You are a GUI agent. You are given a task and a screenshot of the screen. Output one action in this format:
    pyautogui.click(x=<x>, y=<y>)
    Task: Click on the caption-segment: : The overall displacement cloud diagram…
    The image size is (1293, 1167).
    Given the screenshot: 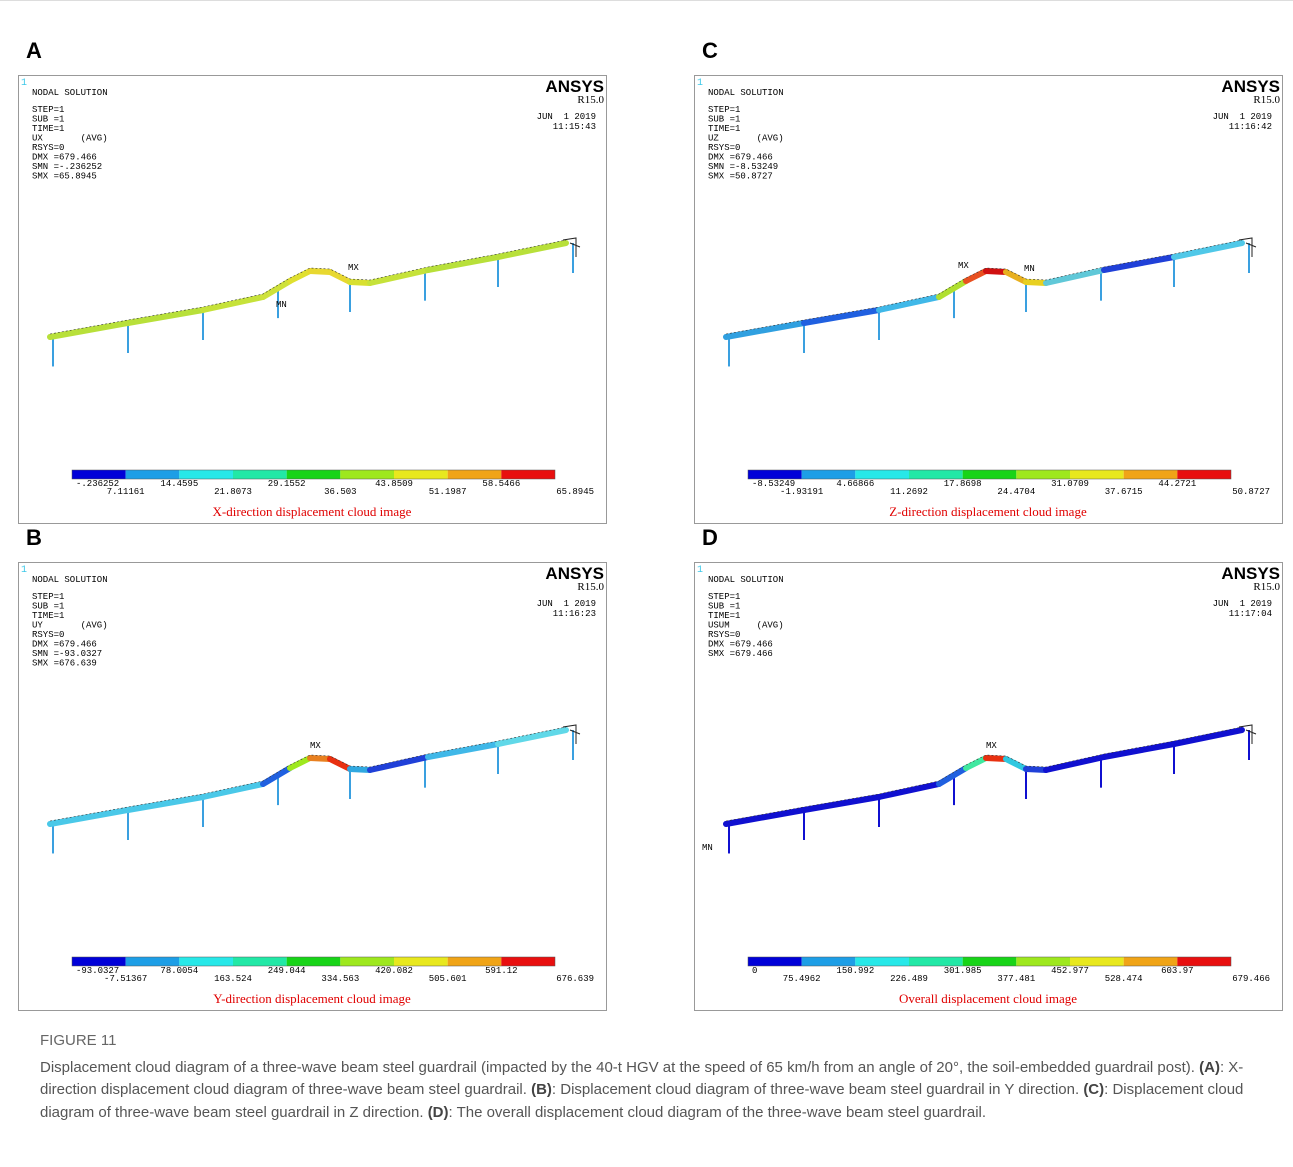 What is the action you would take?
    pyautogui.click(x=717, y=1112)
    